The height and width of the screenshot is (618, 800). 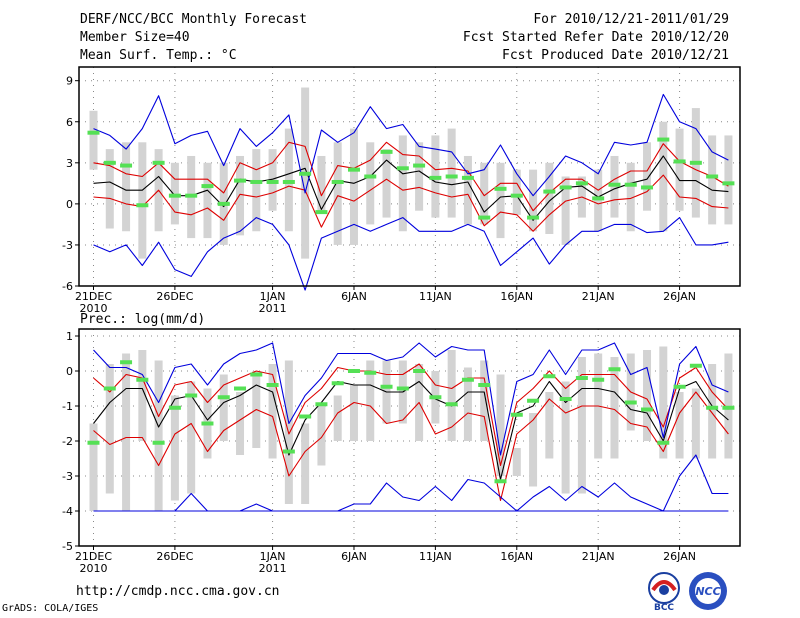 What do you see at coordinates (178, 591) in the screenshot?
I see `website-url: http://cmdp.ncc.cma.gov.cn` at bounding box center [178, 591].